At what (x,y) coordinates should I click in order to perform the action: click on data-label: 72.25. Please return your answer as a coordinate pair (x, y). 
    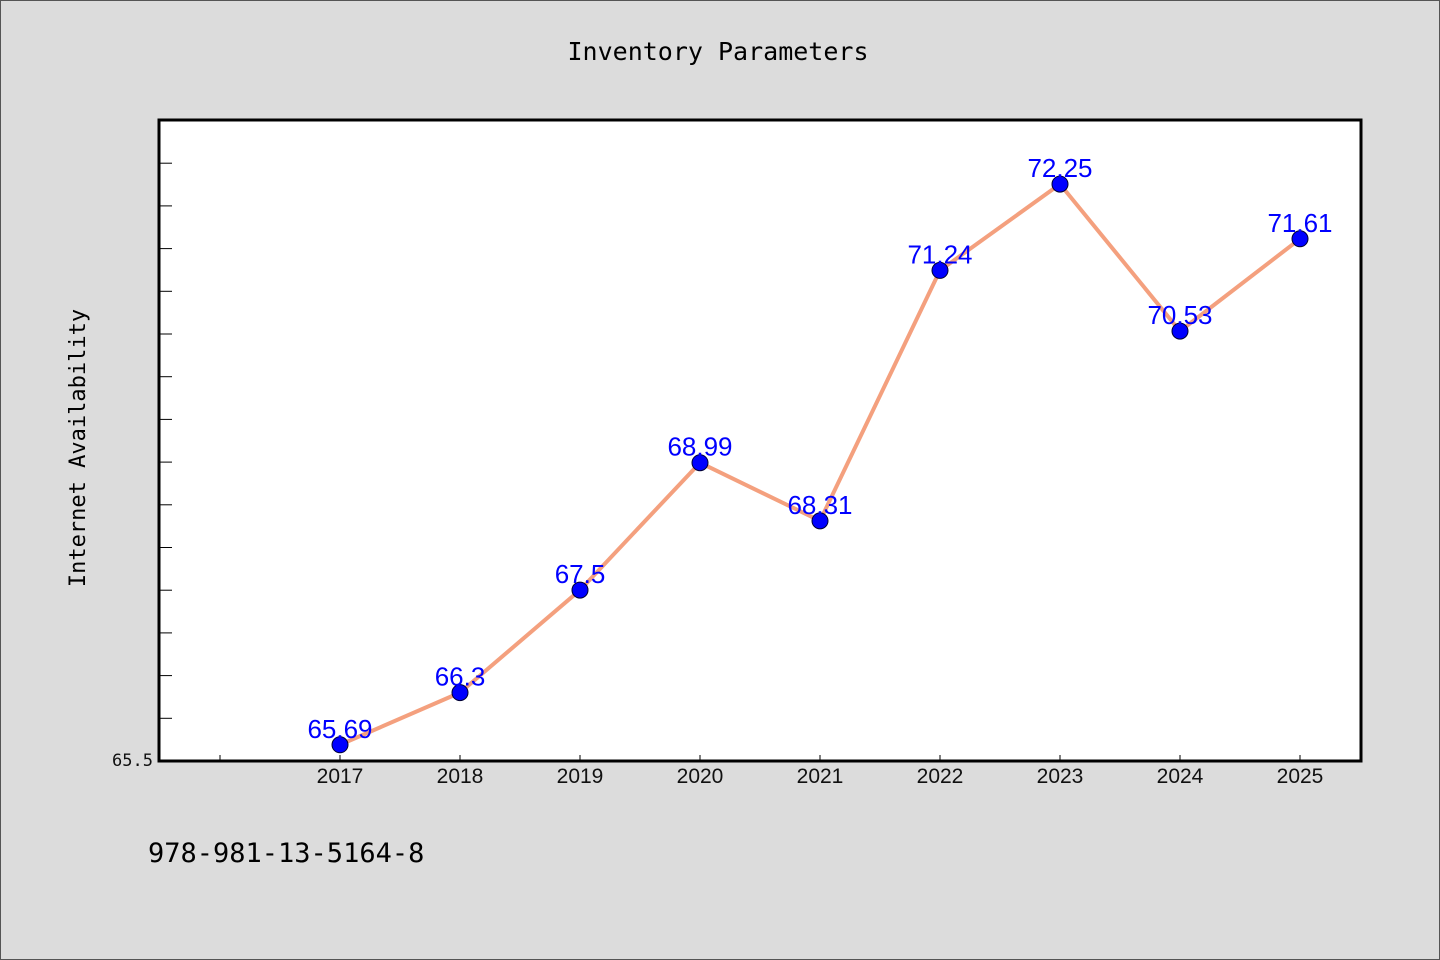
    Looking at the image, I should click on (1059, 168).